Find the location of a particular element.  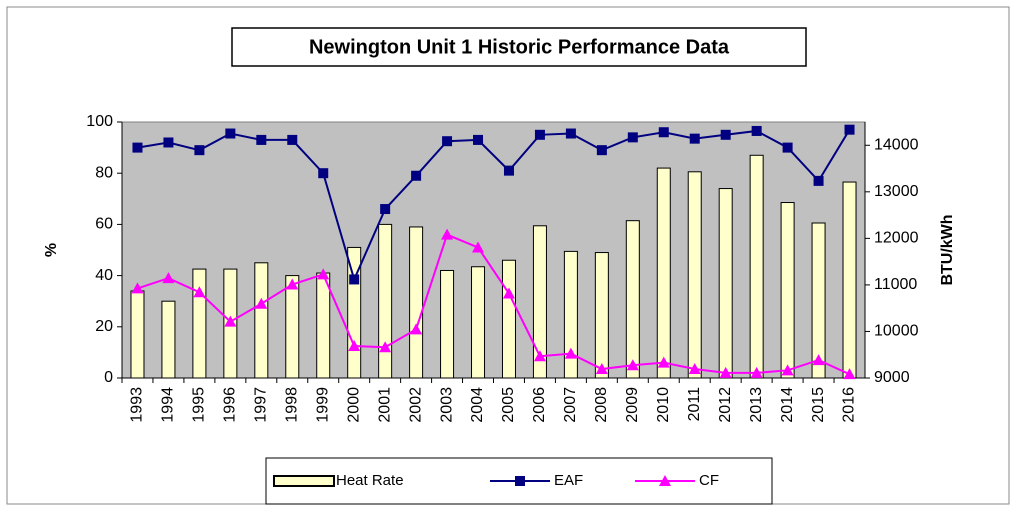

title-box is located at coordinates (519, 47).